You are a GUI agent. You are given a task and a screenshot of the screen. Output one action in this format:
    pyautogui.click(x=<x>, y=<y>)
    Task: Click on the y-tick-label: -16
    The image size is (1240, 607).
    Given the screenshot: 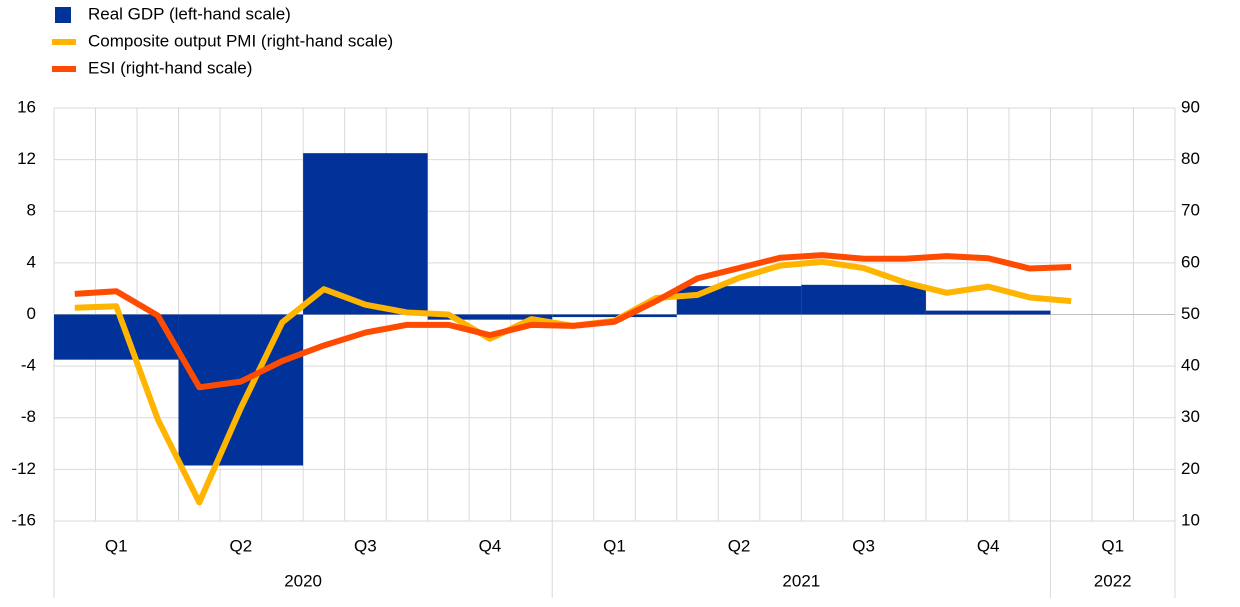 What is the action you would take?
    pyautogui.click(x=23, y=519)
    